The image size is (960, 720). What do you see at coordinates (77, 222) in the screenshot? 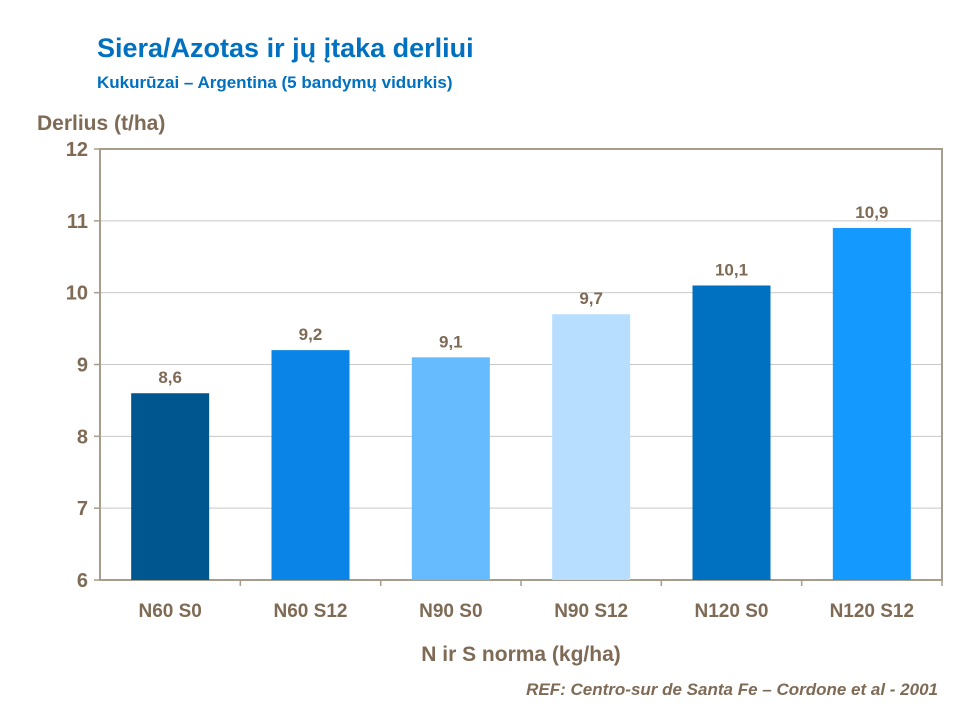
I see `y-tick-label: 11` at bounding box center [77, 222].